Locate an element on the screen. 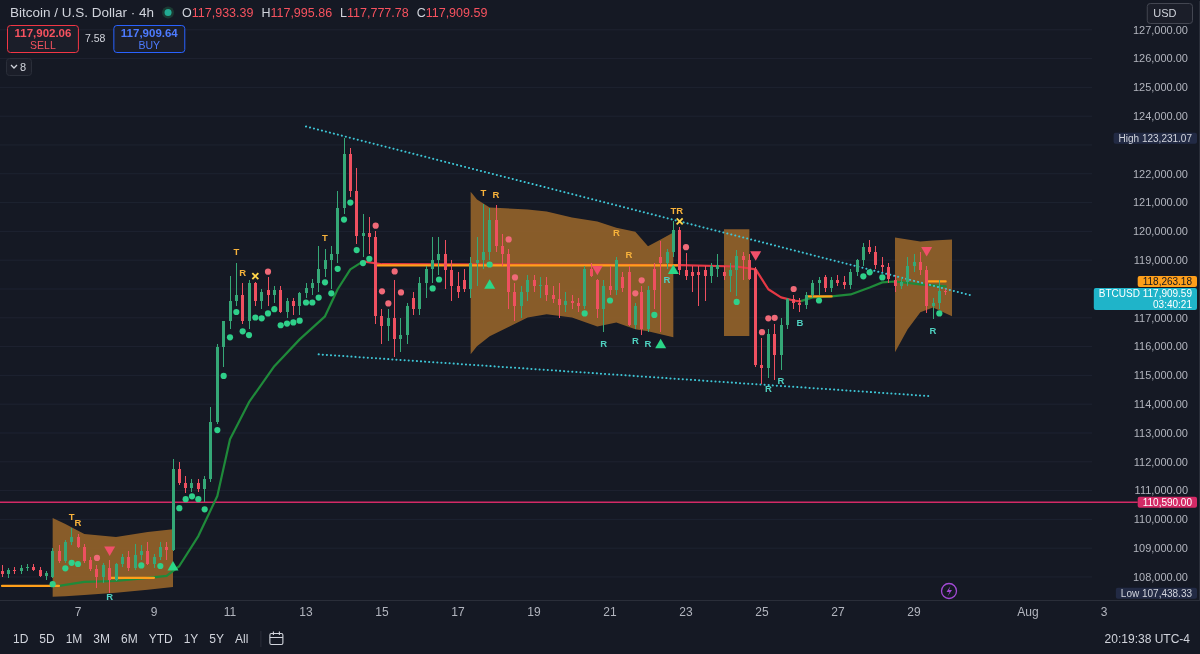 The width and height of the screenshot is (1200, 654). y-tick-label: 115,000.00 is located at coordinates (1160, 375).